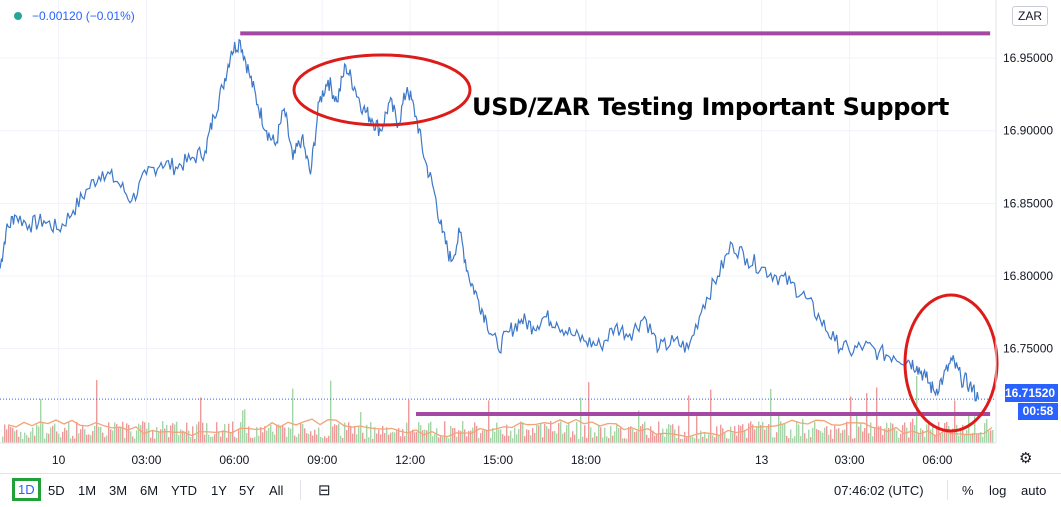 The width and height of the screenshot is (1061, 507). Describe the element at coordinates (1034, 490) in the screenshot. I see `auto-toggle: auto` at that location.